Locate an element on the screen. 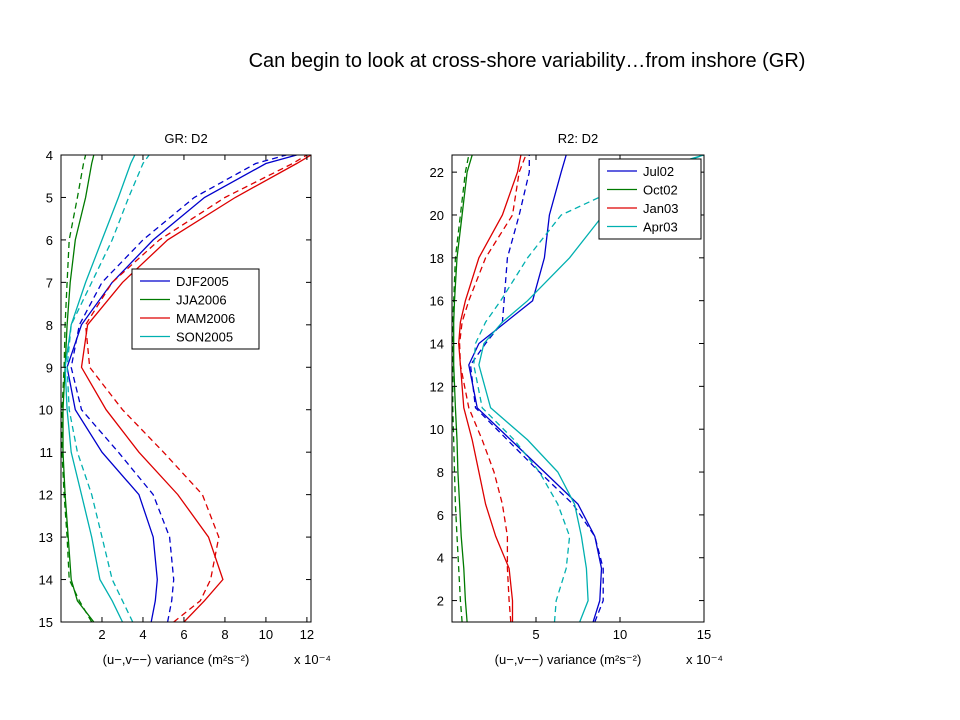 This screenshot has width=960, height=720. legend: DJF2005 JJA2006 MAM2006 SON2005 is located at coordinates (195, 309).